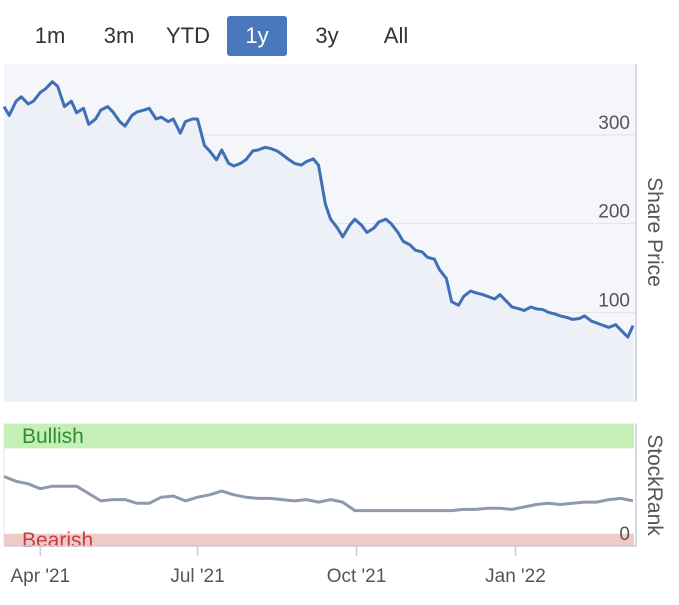 The height and width of the screenshot is (605, 679). What do you see at coordinates (40, 576) in the screenshot?
I see `x-tick-label: Apr '21` at bounding box center [40, 576].